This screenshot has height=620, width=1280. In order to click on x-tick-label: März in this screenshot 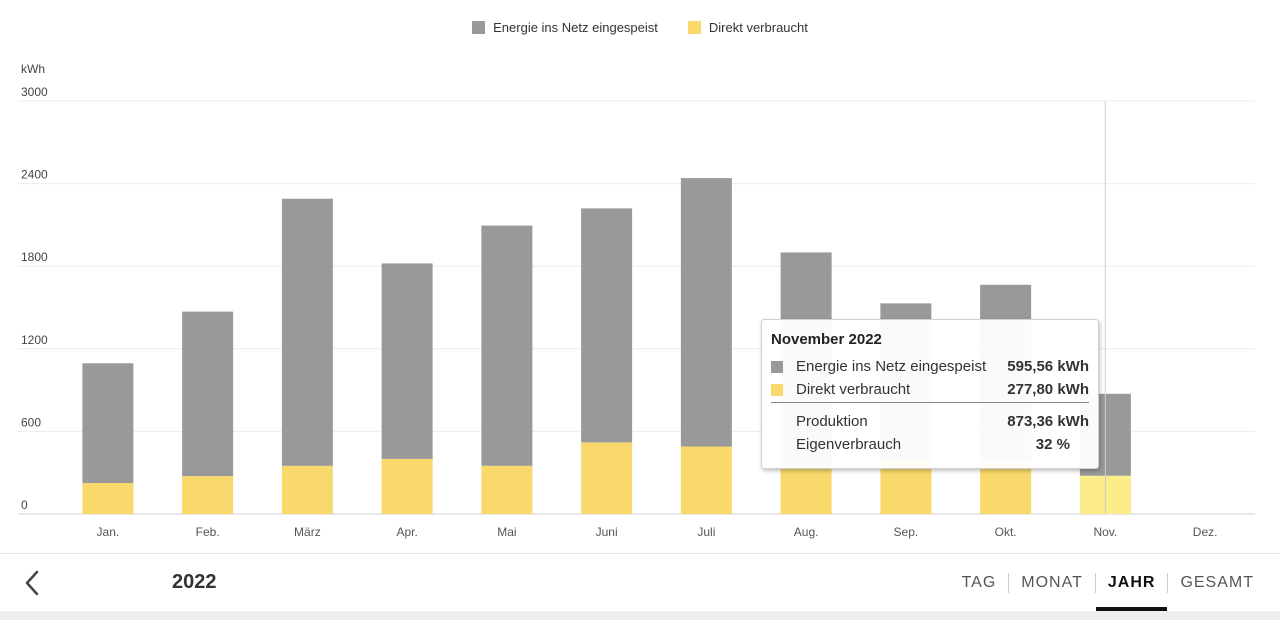, I will do `click(307, 532)`.